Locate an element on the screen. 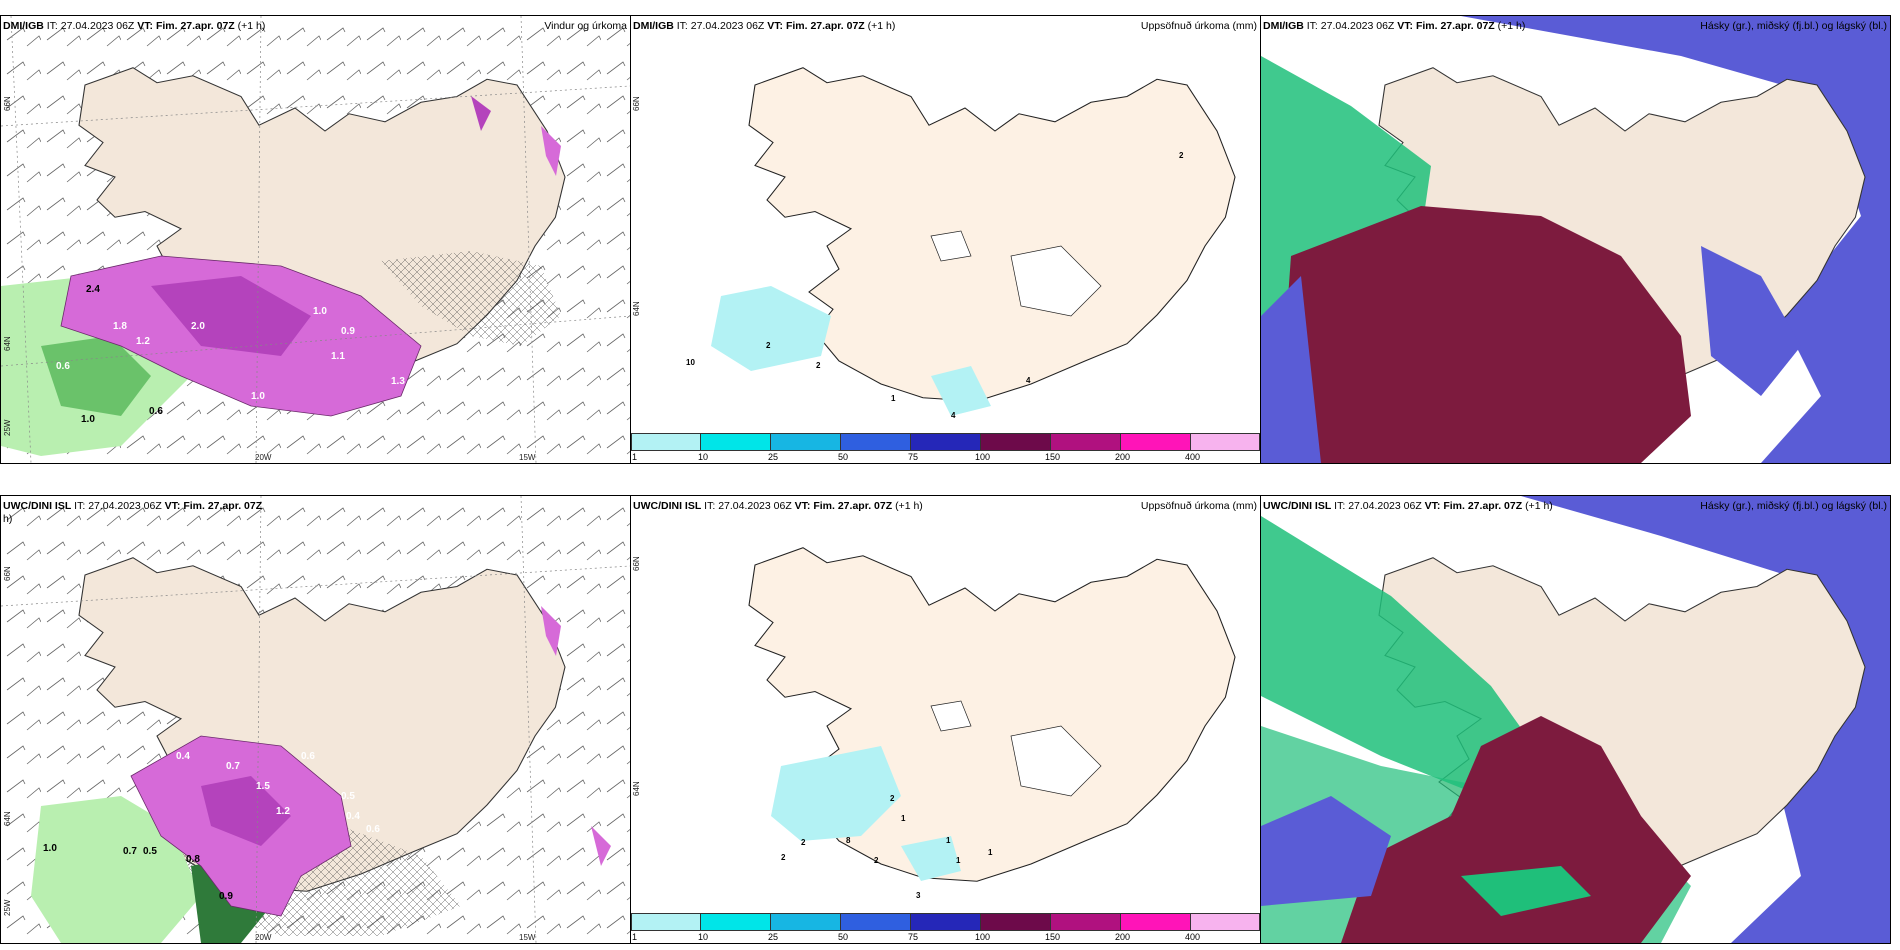 This screenshot has height=950, width=1900. map-canvas is located at coordinates (992, 714).